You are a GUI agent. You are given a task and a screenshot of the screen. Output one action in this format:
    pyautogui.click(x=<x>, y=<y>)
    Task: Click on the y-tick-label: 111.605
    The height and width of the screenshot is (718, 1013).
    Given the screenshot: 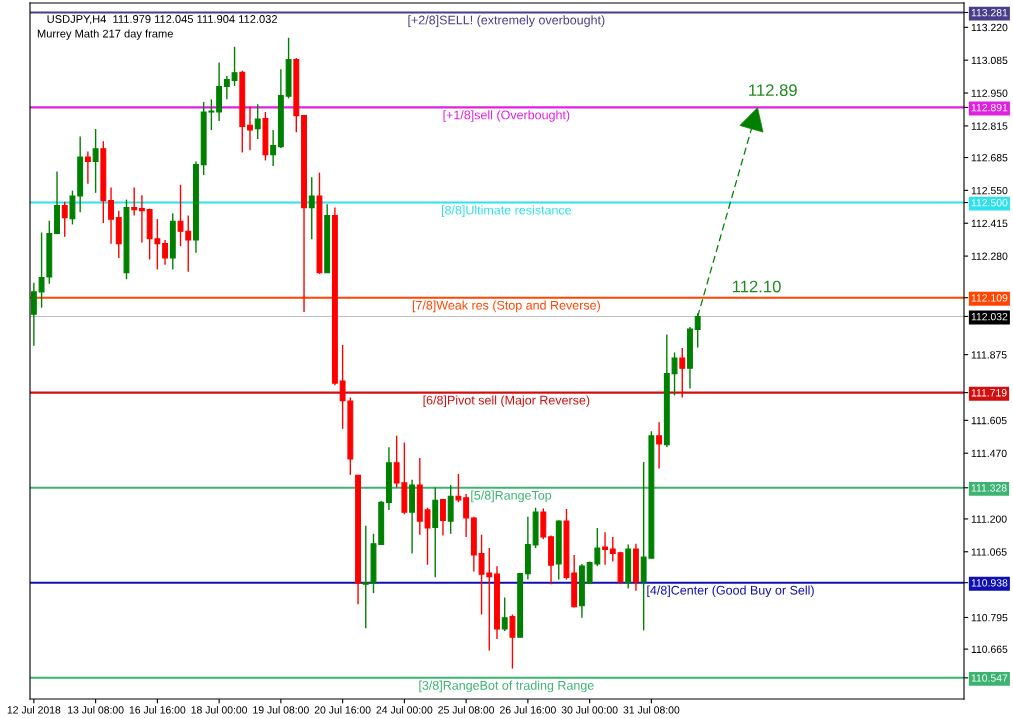 What is the action you would take?
    pyautogui.click(x=989, y=420)
    